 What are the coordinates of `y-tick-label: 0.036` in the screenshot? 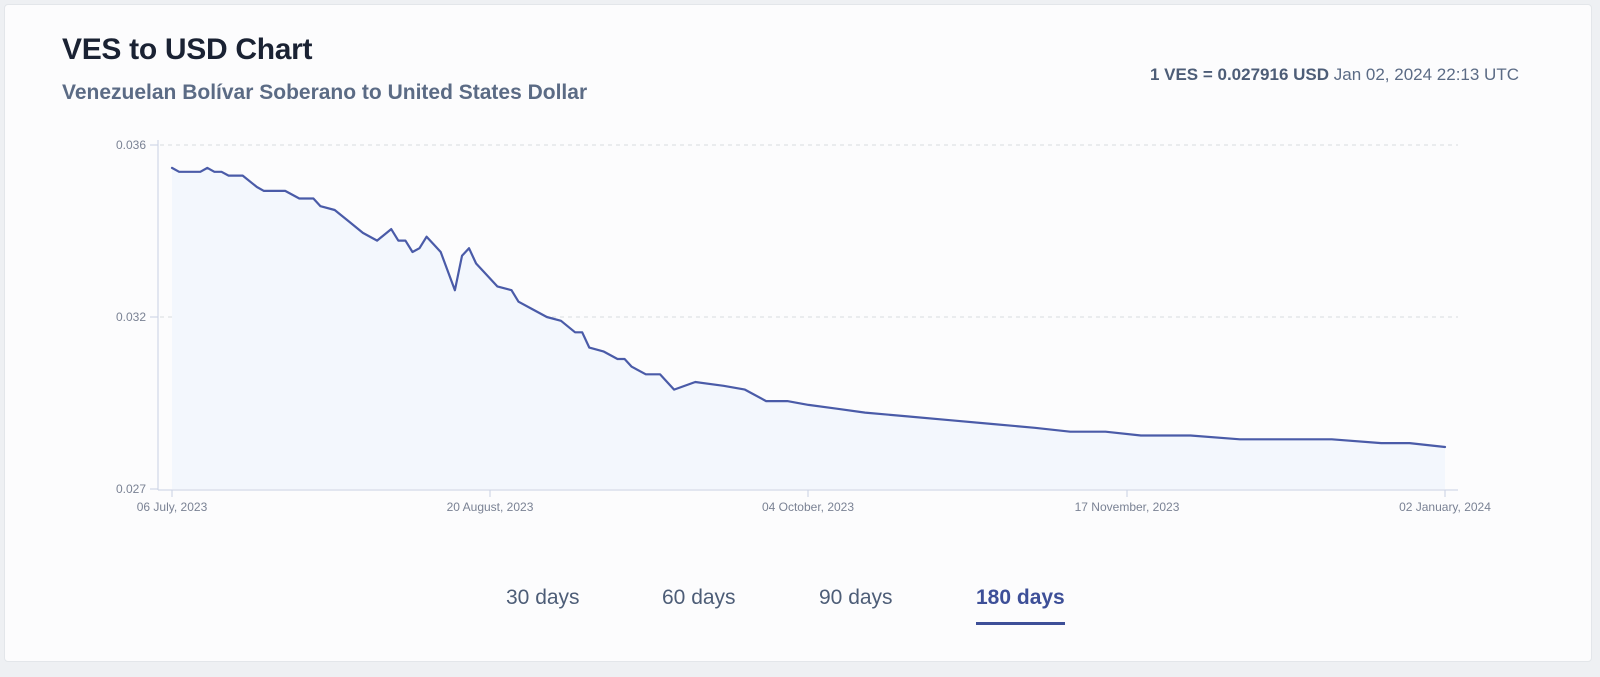 It's located at (131, 145).